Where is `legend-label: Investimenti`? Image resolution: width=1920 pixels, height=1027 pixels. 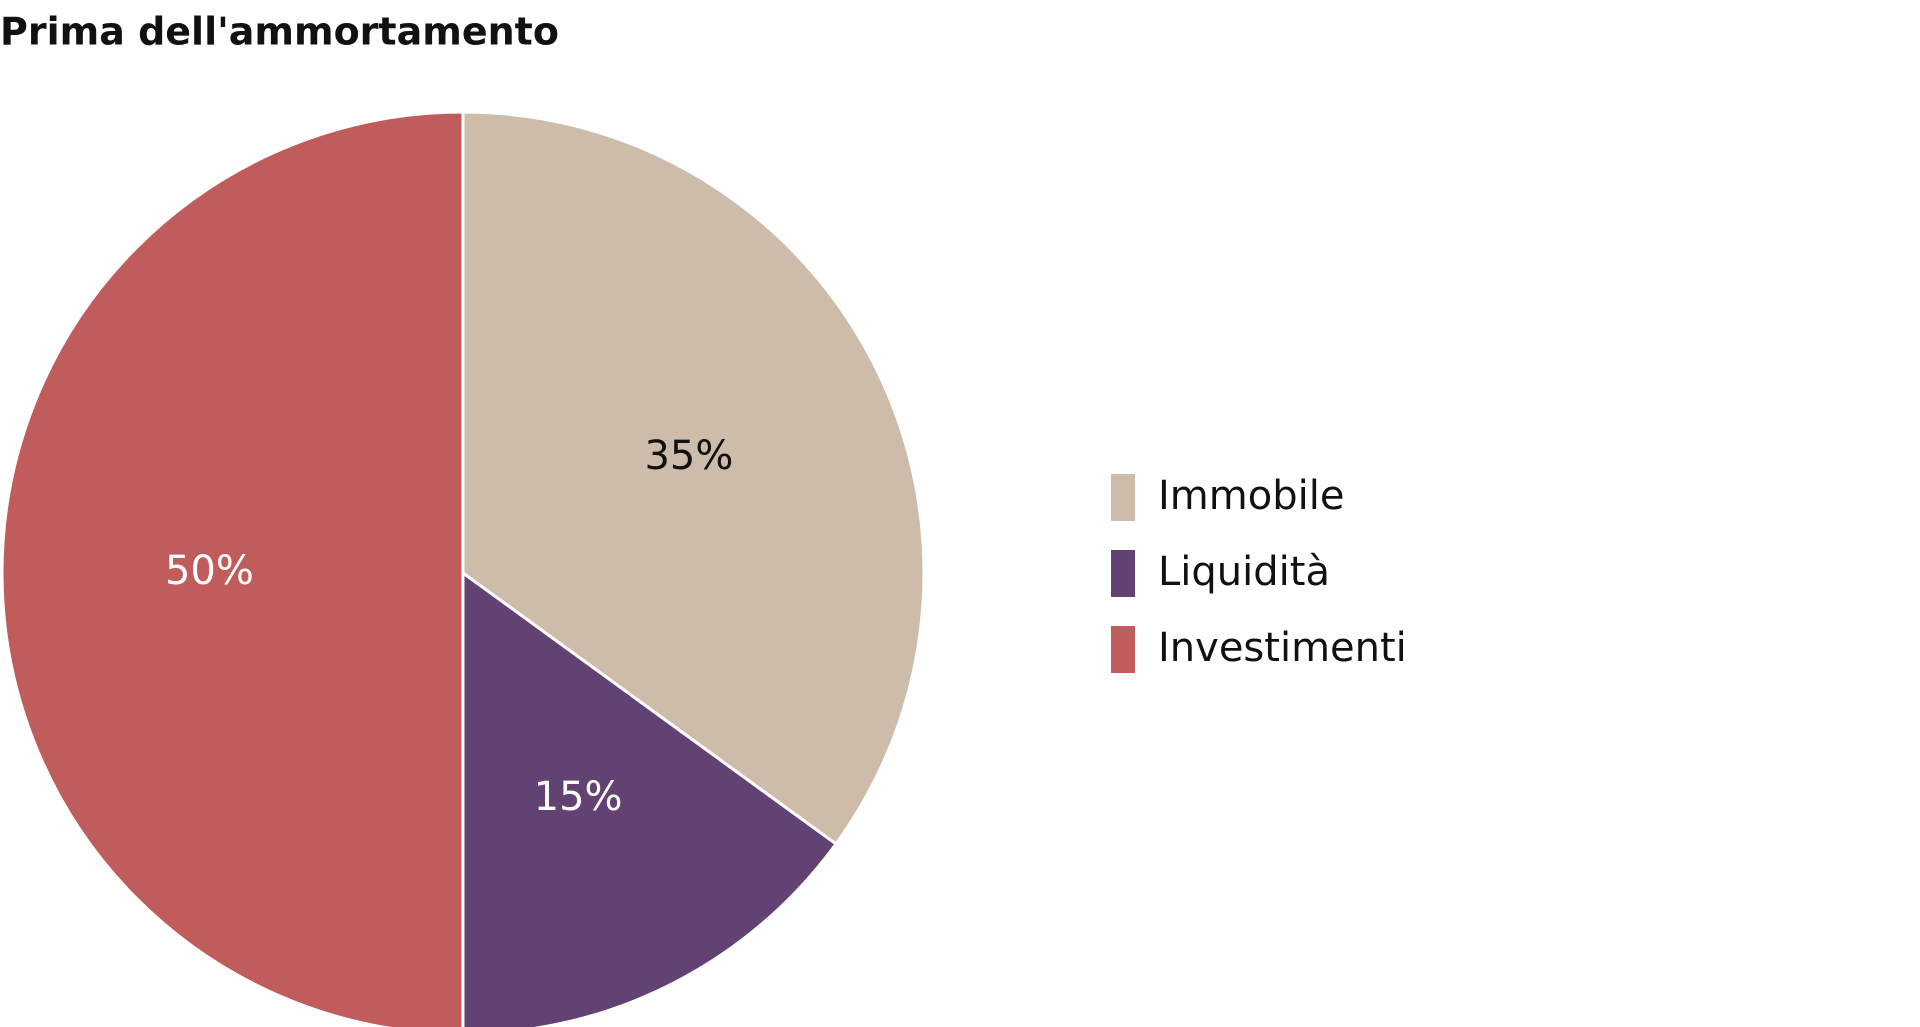
legend-label: Investimenti is located at coordinates (1282, 648).